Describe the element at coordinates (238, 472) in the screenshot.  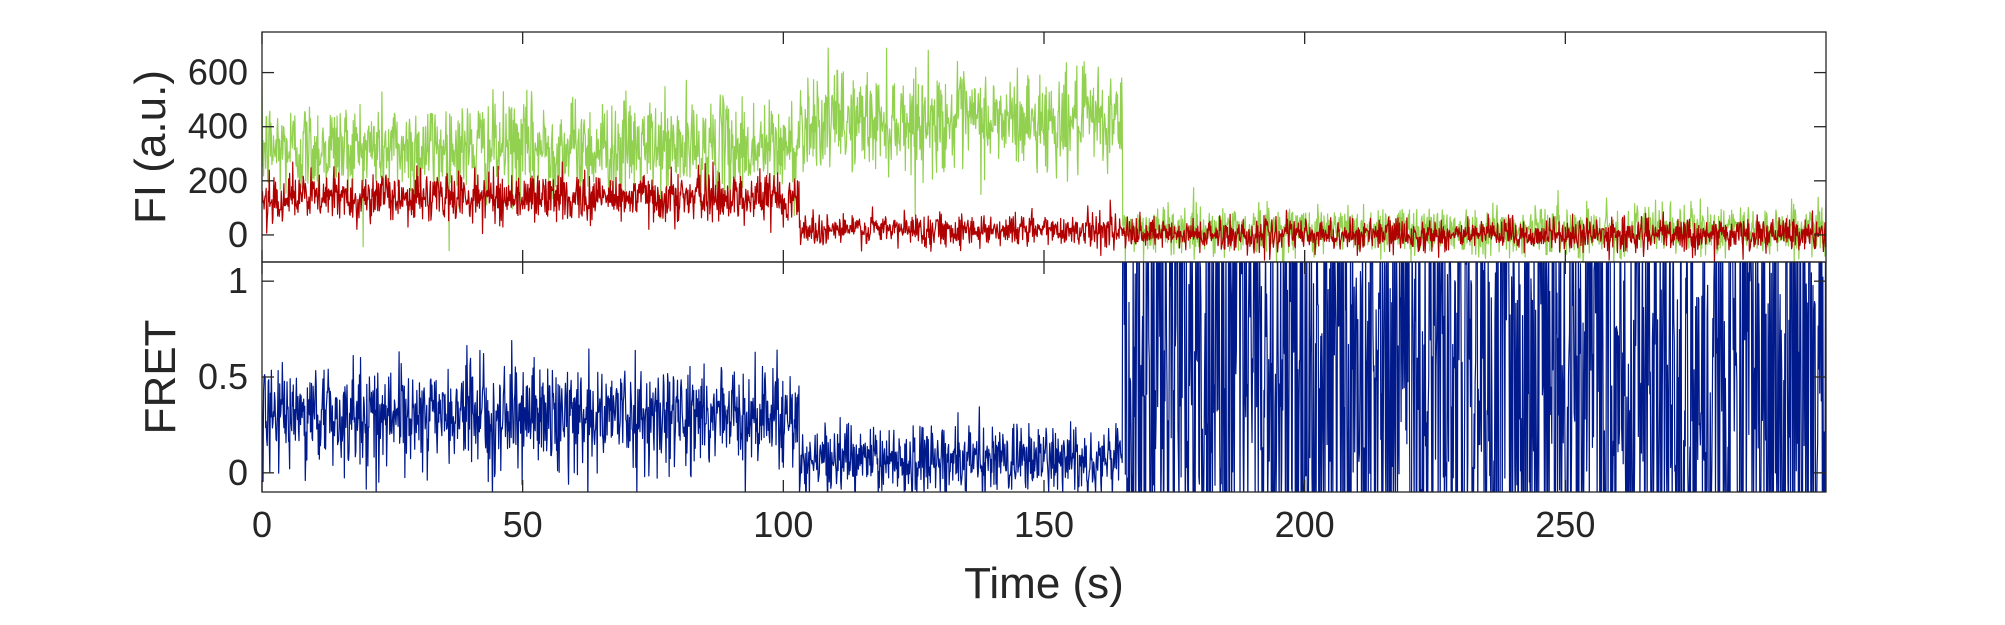
I see `fret-y-tick-label: 0` at that location.